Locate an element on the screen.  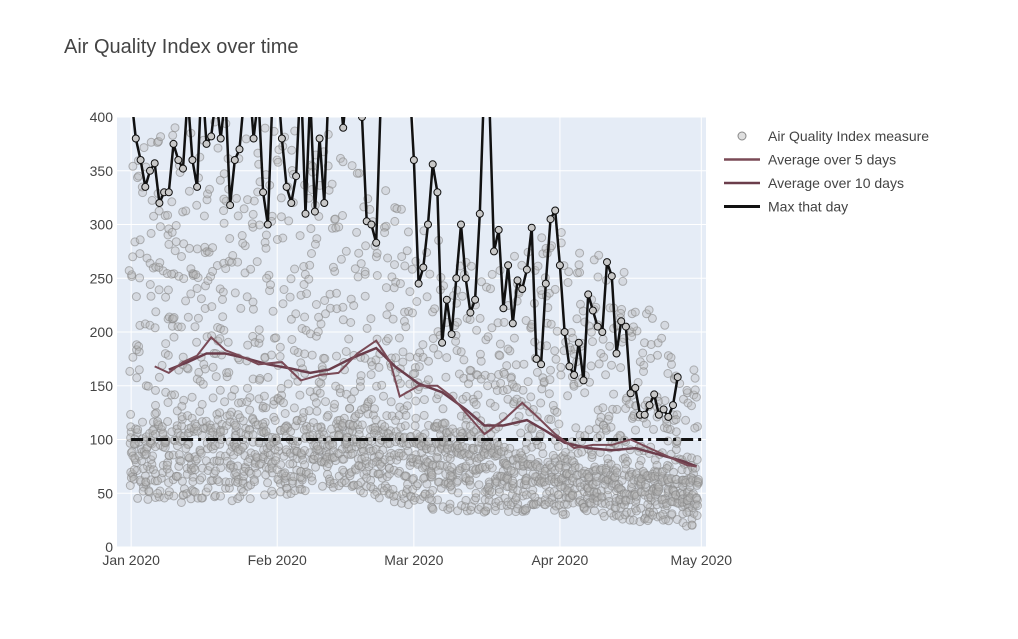
x-tick-label: May 2020 is located at coordinates (702, 560).